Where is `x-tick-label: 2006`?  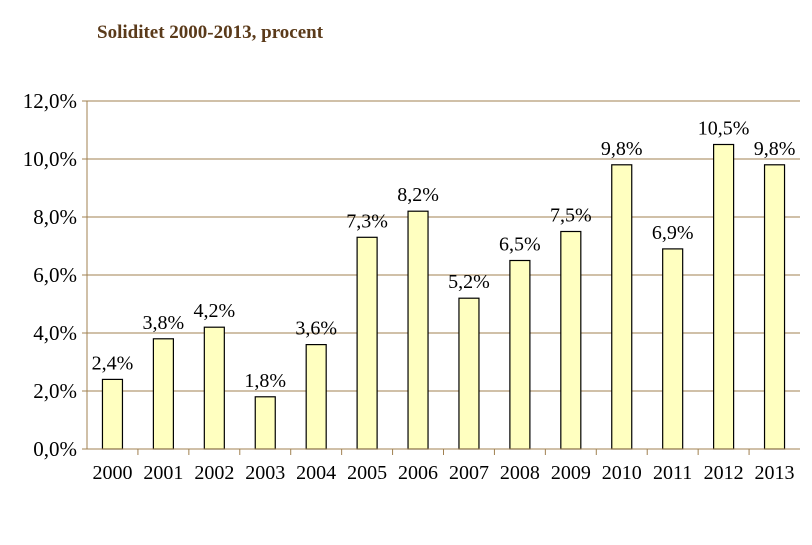
x-tick-label: 2006 is located at coordinates (418, 473).